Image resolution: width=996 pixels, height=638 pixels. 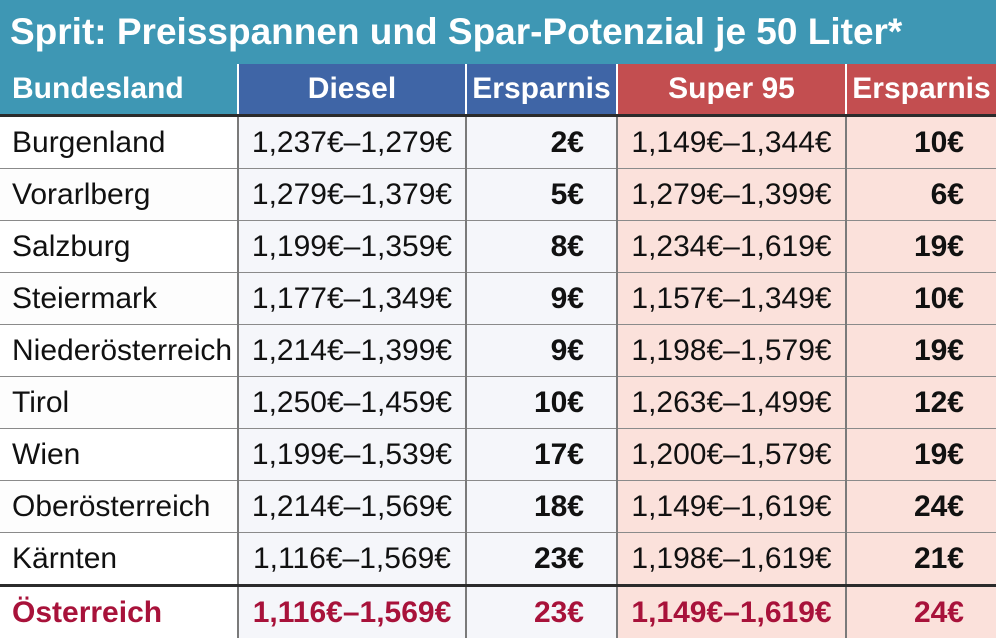 What do you see at coordinates (119, 455) in the screenshot?
I see `cell-bundesland: Wien` at bounding box center [119, 455].